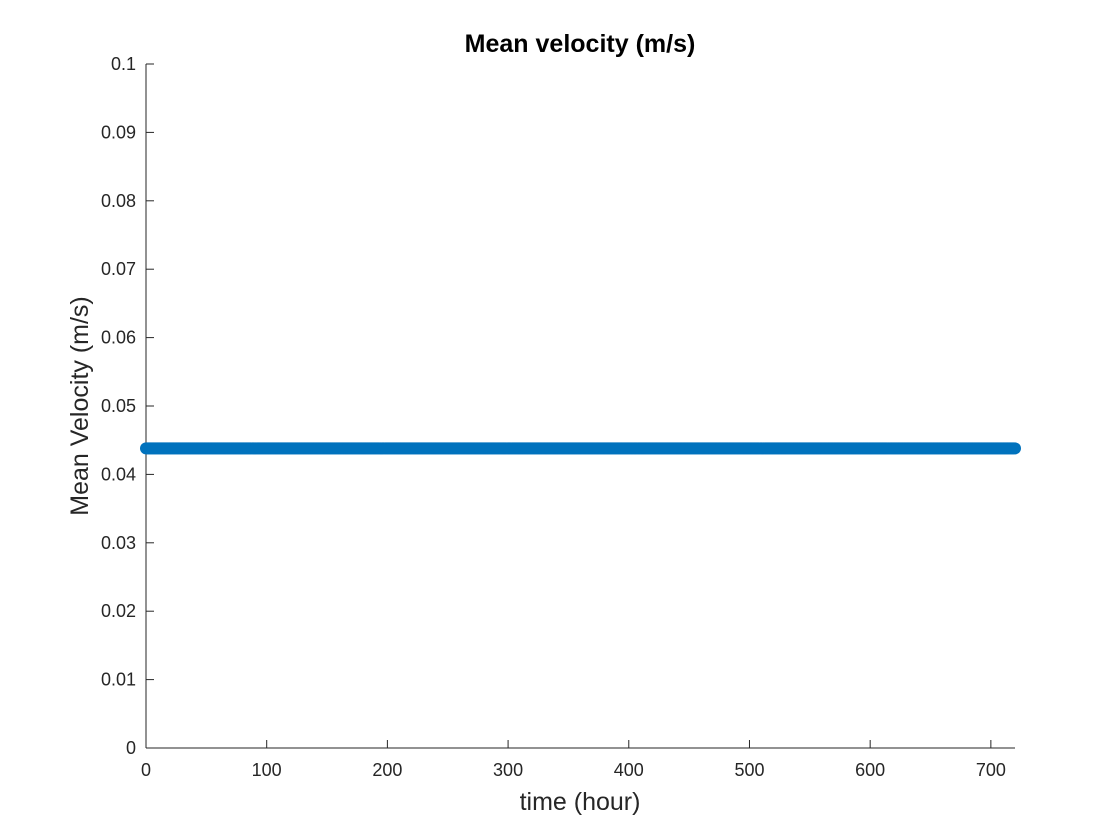 The height and width of the screenshot is (840, 1120). I want to click on y-tick-label: 0.07, so click(118, 269).